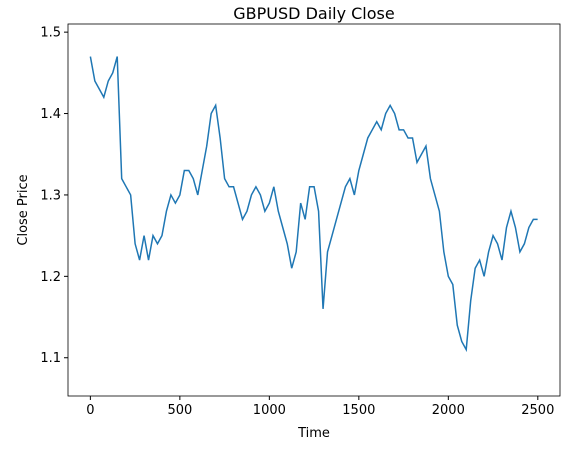 This screenshot has height=450, width=577. What do you see at coordinates (50, 277) in the screenshot?
I see `y-tick-label: 1.2` at bounding box center [50, 277].